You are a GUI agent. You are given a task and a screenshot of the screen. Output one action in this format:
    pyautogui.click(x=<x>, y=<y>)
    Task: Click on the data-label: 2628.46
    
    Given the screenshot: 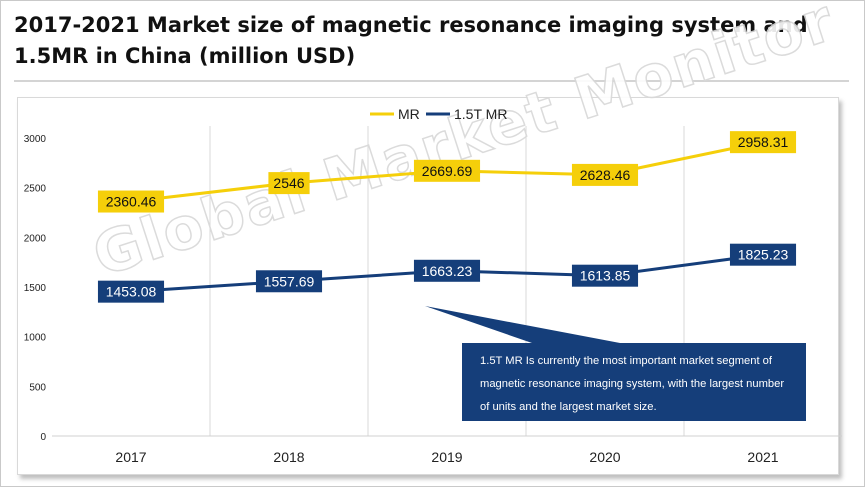 What is the action you would take?
    pyautogui.click(x=605, y=175)
    